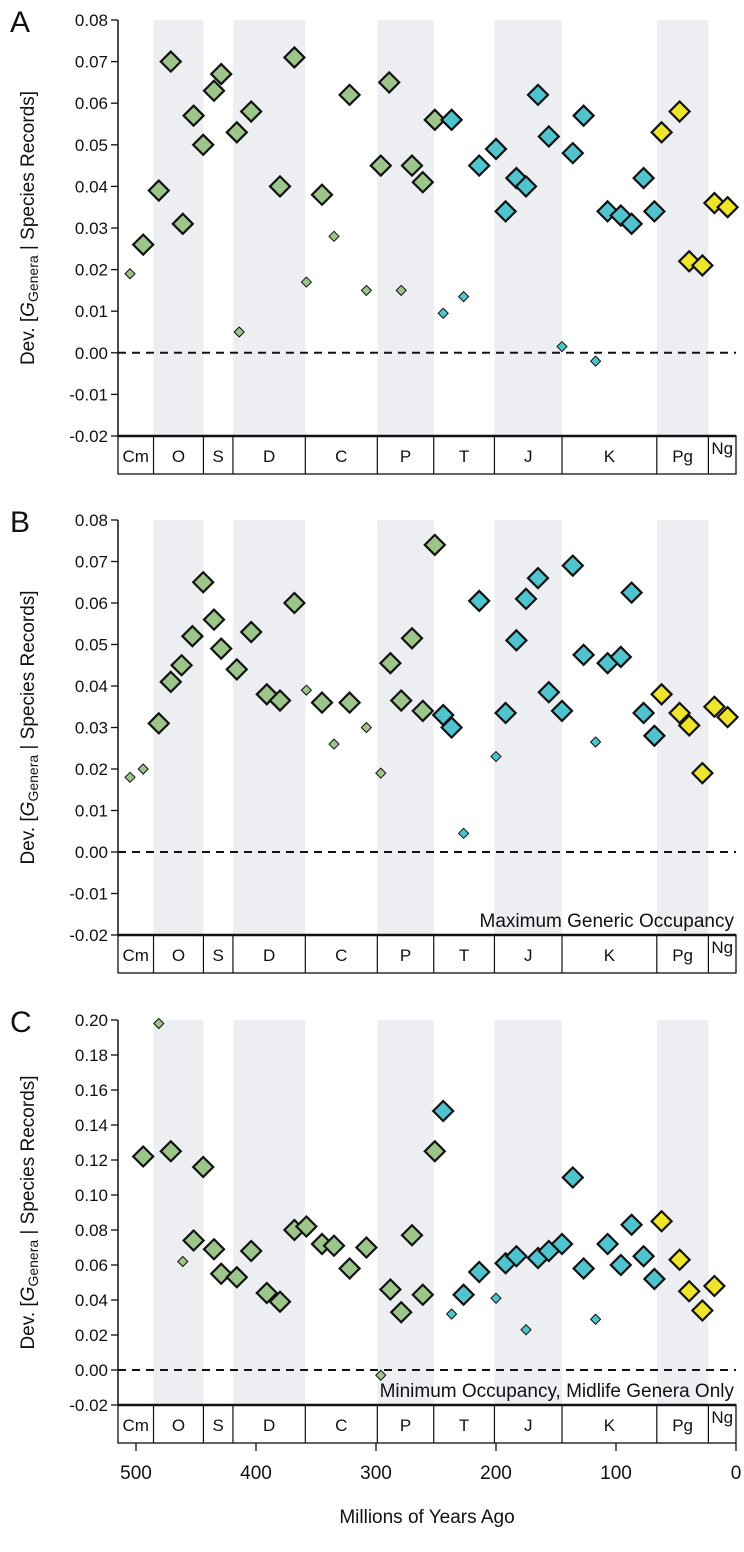  I want to click on y-tick-label: 0.01, so click(91, 811).